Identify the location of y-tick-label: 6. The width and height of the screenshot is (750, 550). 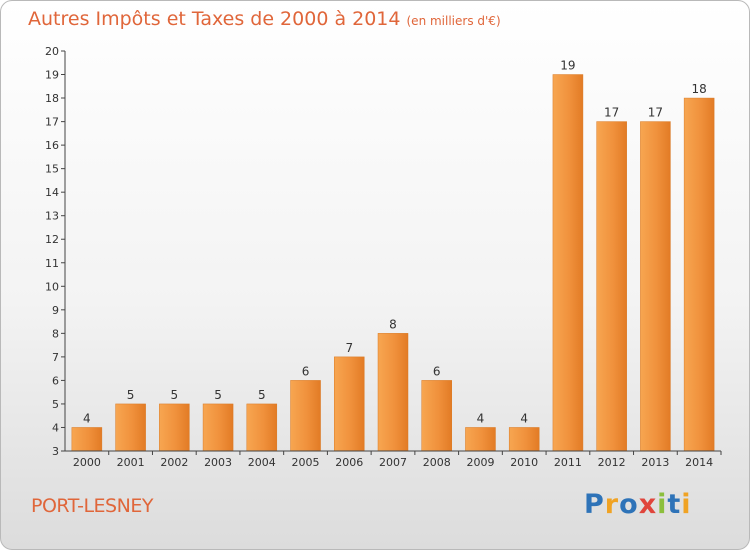
(55, 380).